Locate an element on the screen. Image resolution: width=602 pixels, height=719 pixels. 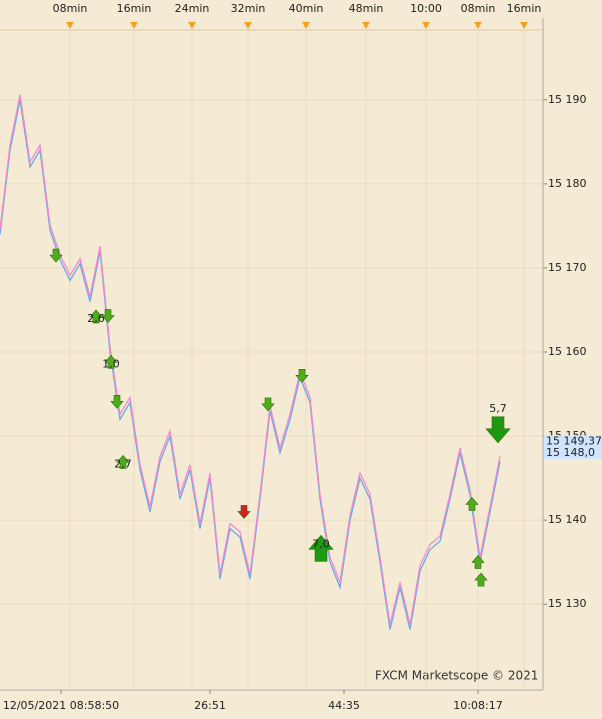
top-tick-label: 32min is located at coordinates (248, 8).